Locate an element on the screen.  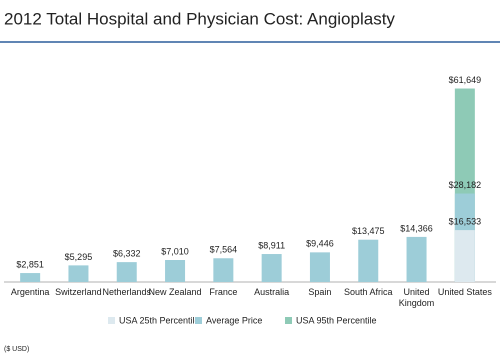
value-label: $6,332 is located at coordinates (127, 254).